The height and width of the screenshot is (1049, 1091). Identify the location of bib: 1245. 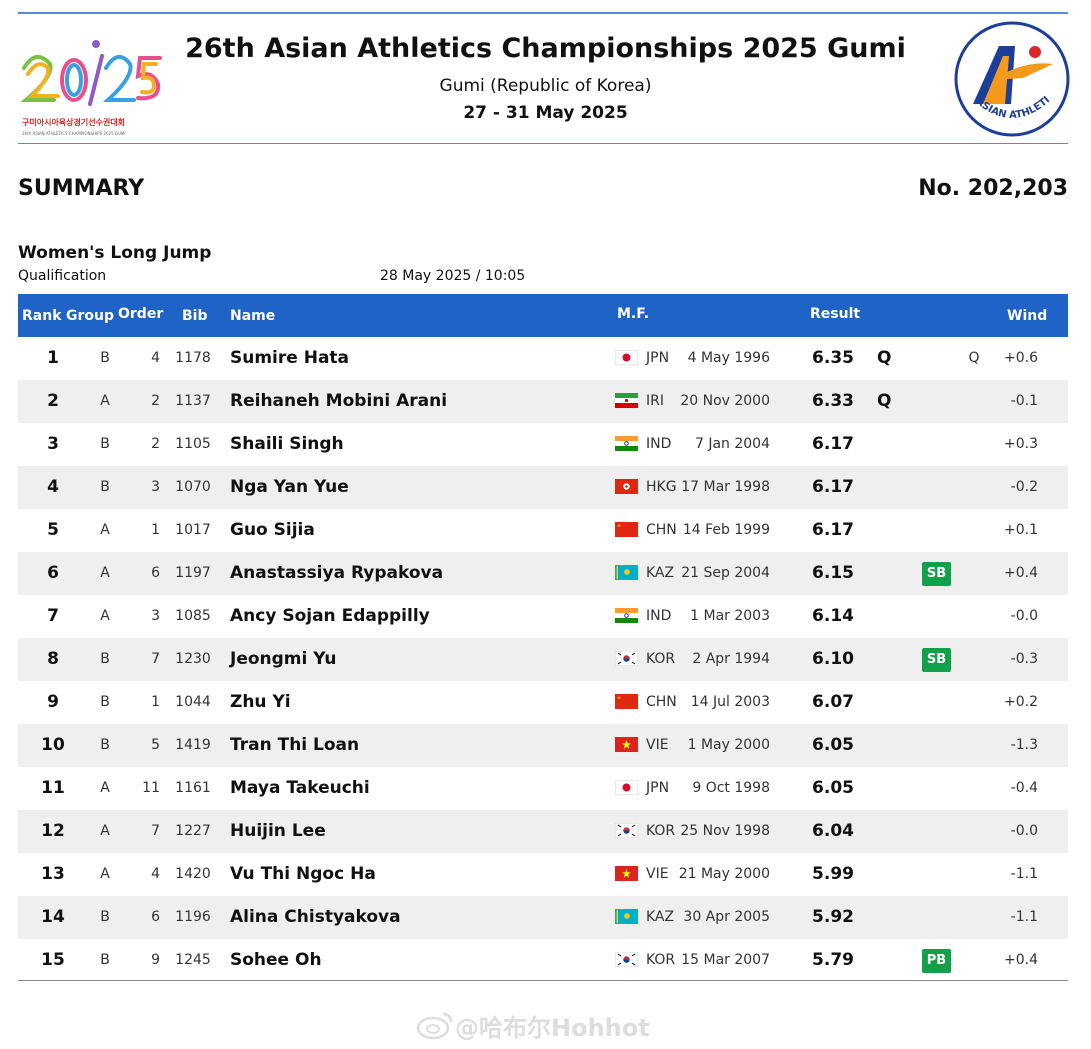
(193, 960).